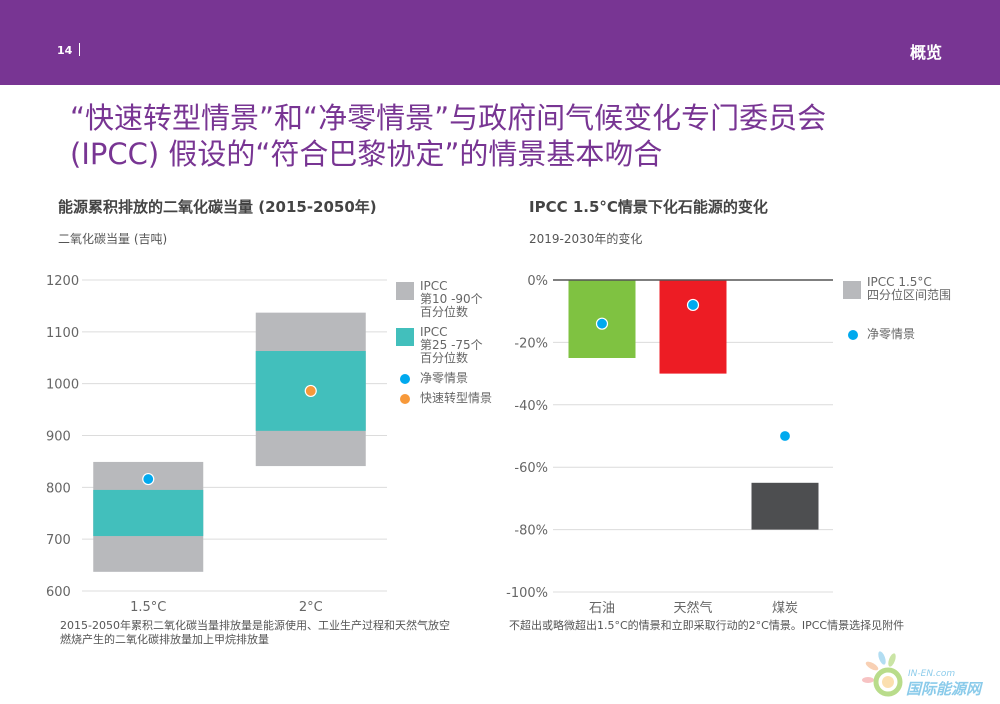 This screenshot has width=1000, height=704. Describe the element at coordinates (65, 50) in the screenshot. I see `page-number: 14` at that location.